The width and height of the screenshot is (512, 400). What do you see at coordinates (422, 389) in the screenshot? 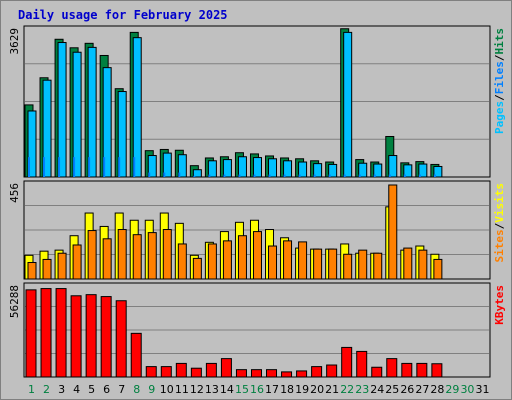
I see `day-label-27: 27` at bounding box center [422, 389].